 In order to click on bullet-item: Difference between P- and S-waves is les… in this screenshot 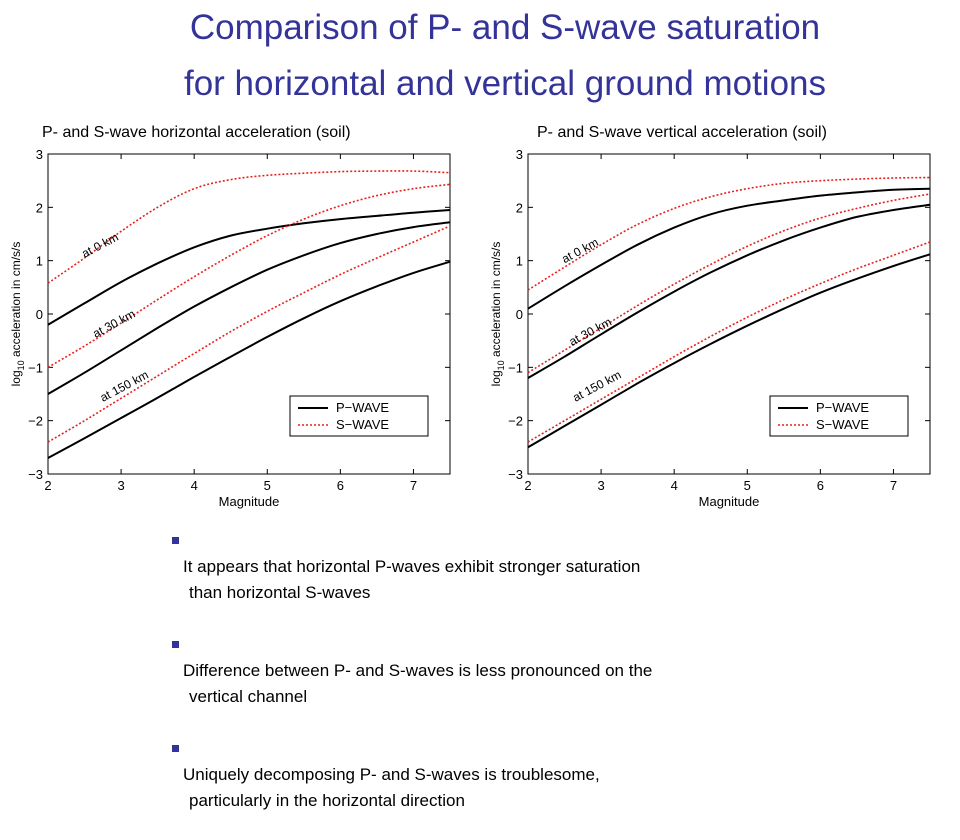, I will do `click(522, 684)`.